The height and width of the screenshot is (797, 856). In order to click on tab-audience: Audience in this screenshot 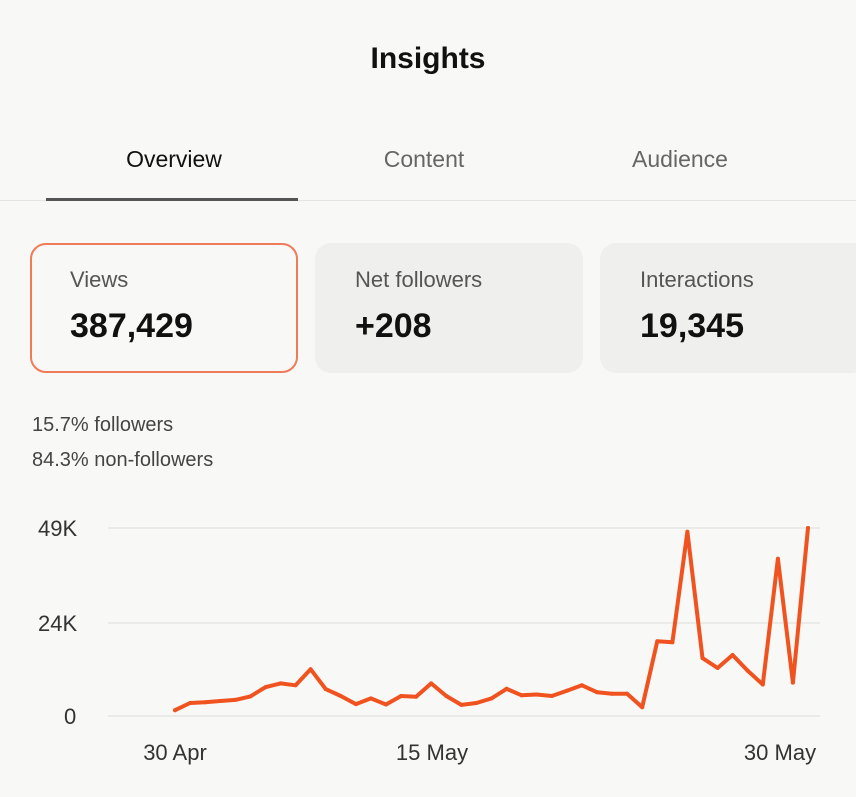, I will do `click(680, 159)`.